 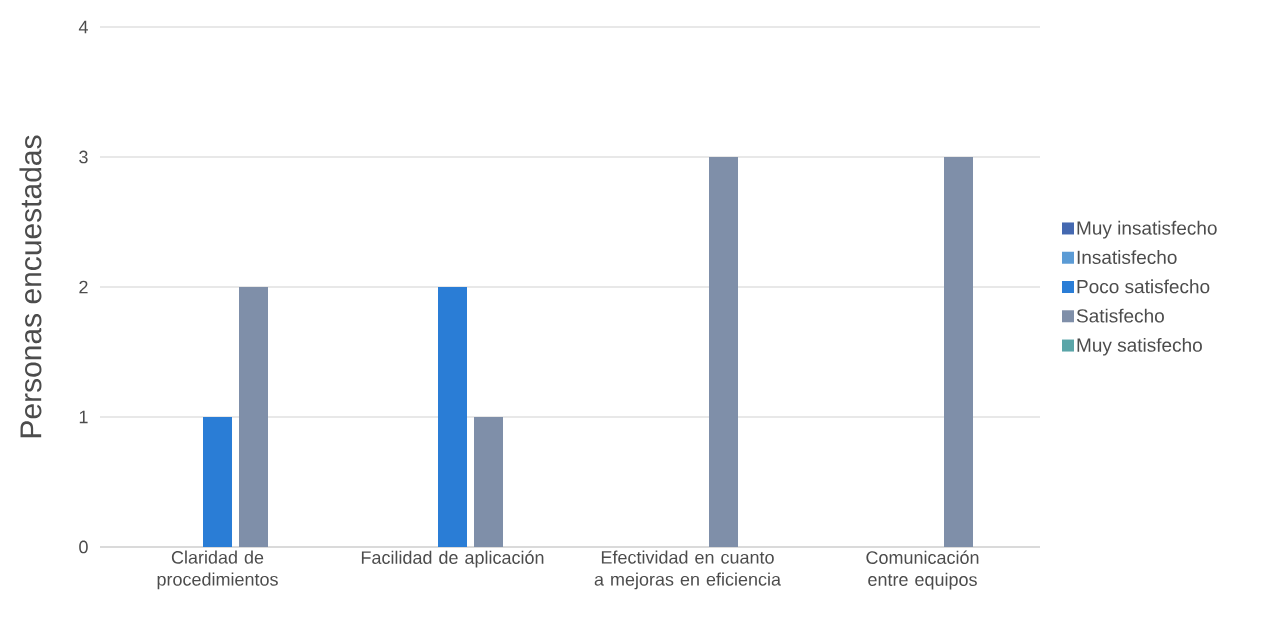 What do you see at coordinates (687, 570) in the screenshot?
I see `x-tick-label: Efectividad en cuanto a mejoras en eficiencia` at bounding box center [687, 570].